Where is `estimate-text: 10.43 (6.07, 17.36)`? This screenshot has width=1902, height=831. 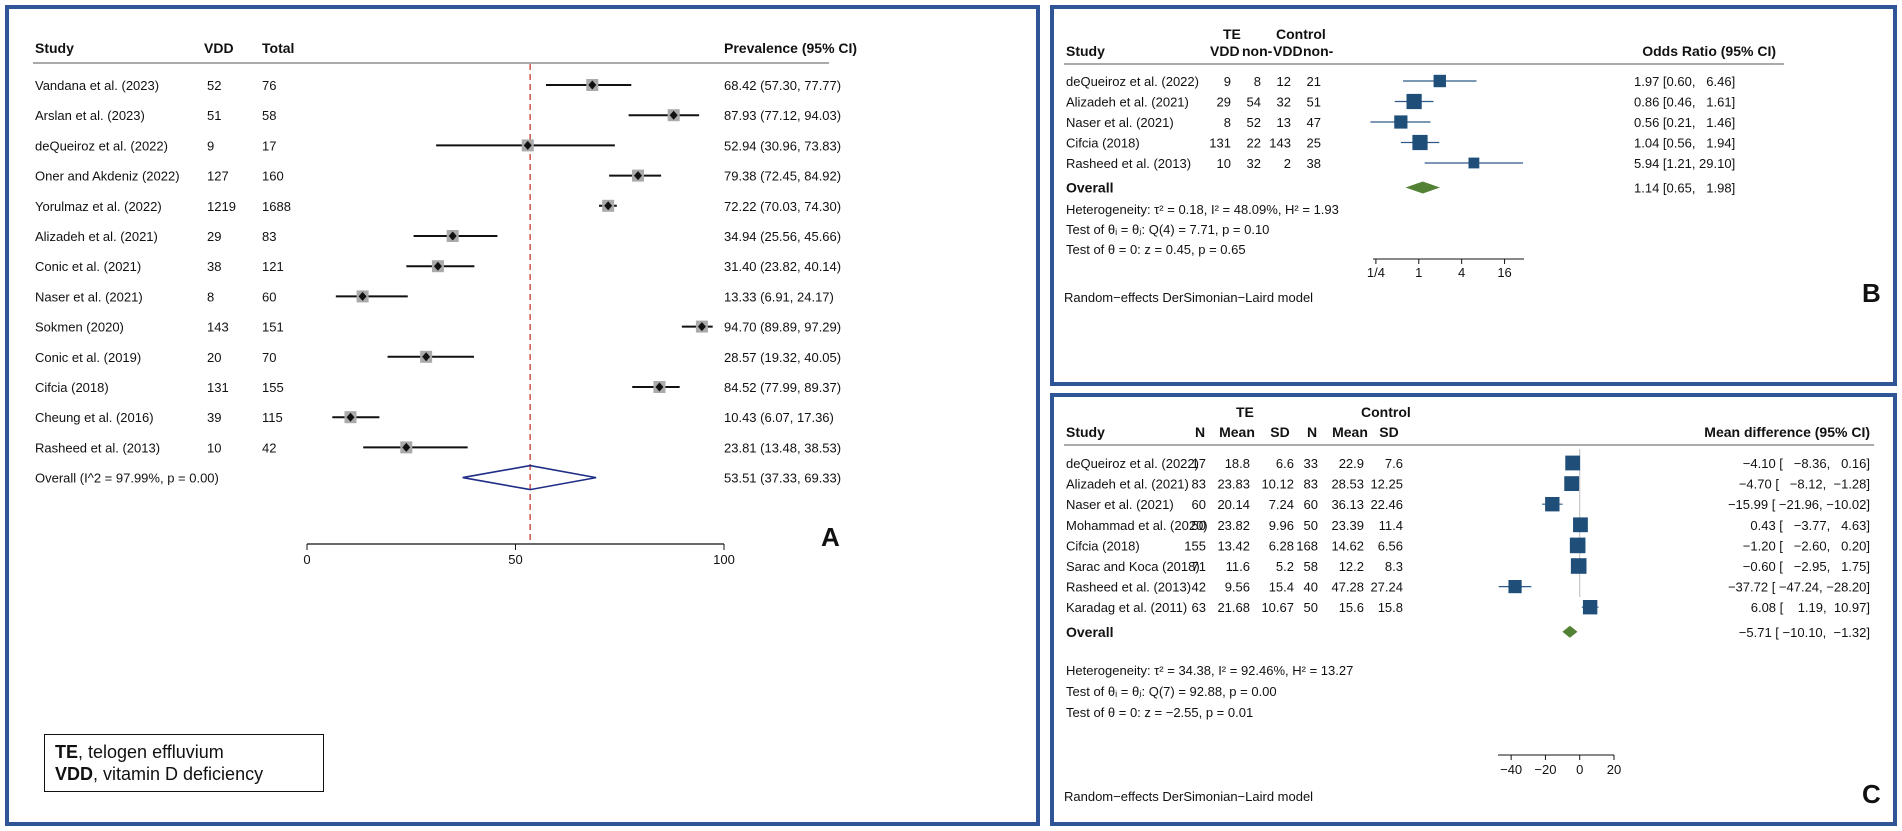
estimate-text: 10.43 (6.07, 17.36) is located at coordinates (779, 417).